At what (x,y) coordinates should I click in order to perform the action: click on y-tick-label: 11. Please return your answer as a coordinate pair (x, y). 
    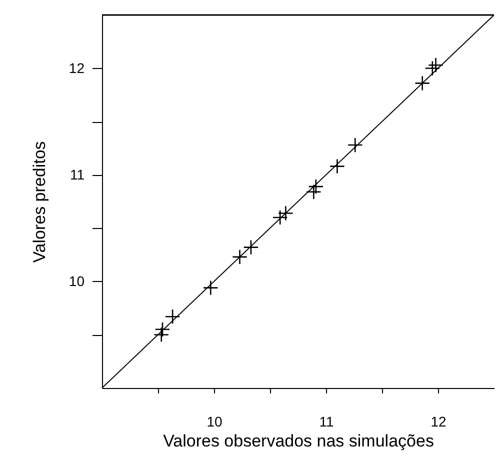
    Looking at the image, I should click on (77, 174).